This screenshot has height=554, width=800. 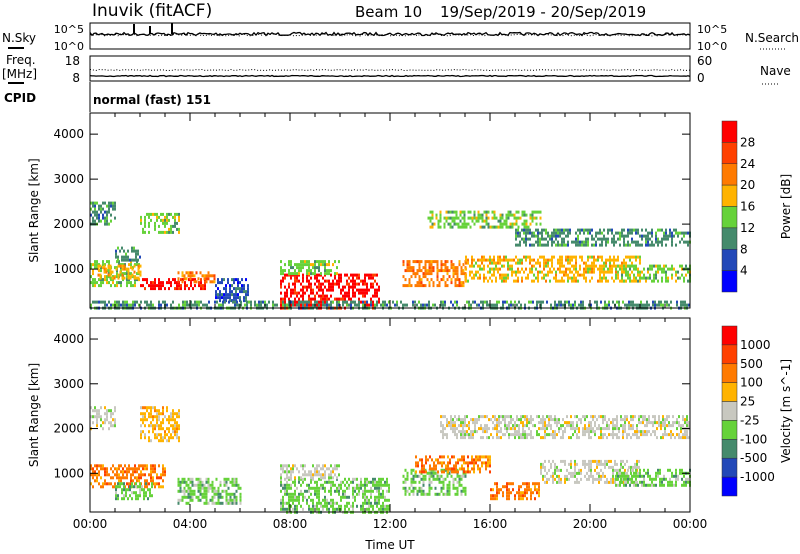 I want to click on noise-panel-frame, so click(x=390, y=36).